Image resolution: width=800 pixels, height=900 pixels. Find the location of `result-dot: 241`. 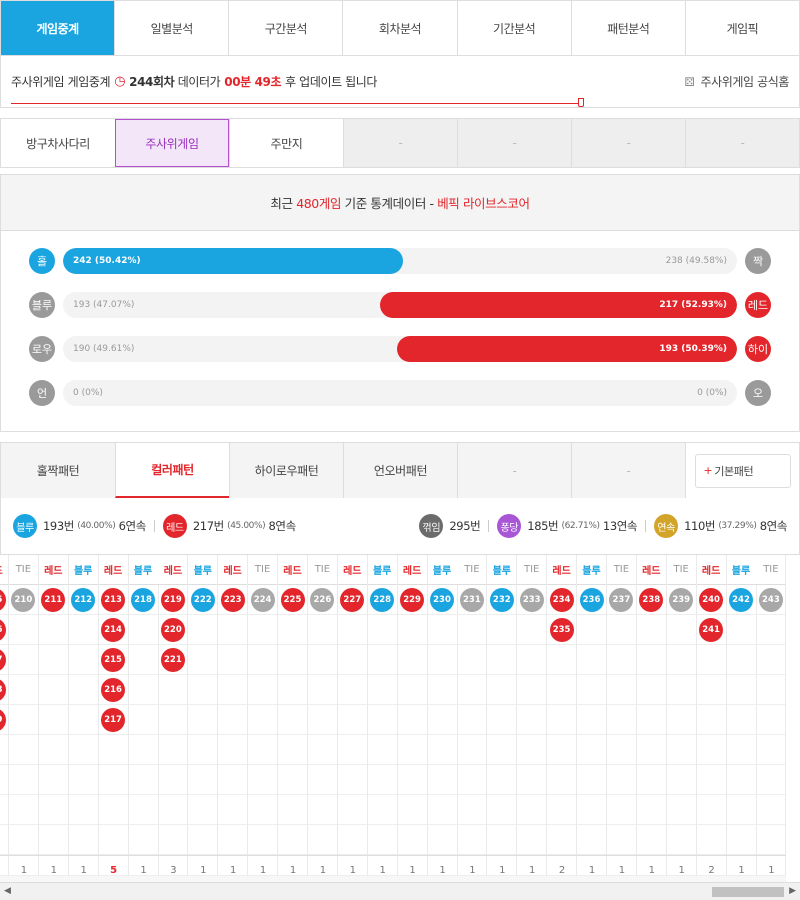

result-dot: 241 is located at coordinates (711, 629).